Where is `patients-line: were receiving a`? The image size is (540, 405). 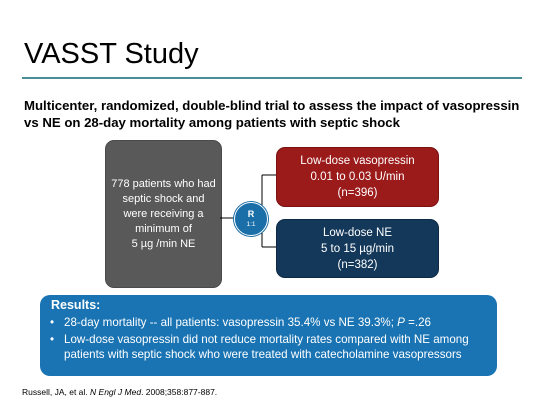
patients-line: were receiving a is located at coordinates (163, 213).